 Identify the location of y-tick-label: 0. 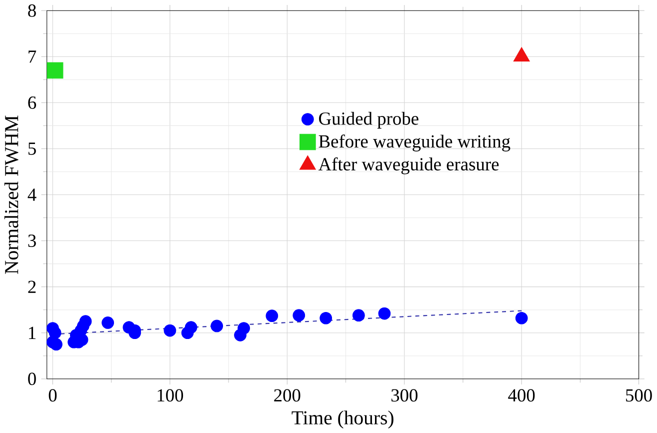
(32, 379).